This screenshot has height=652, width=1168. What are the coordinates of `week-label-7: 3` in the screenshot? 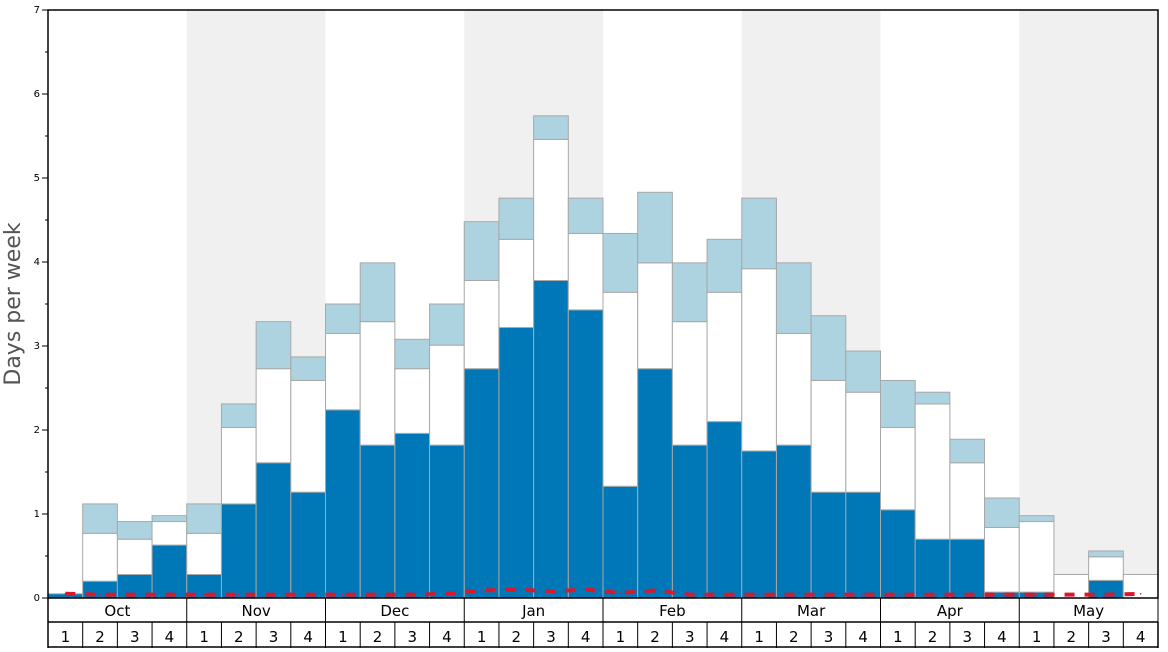 It's located at (274, 637).